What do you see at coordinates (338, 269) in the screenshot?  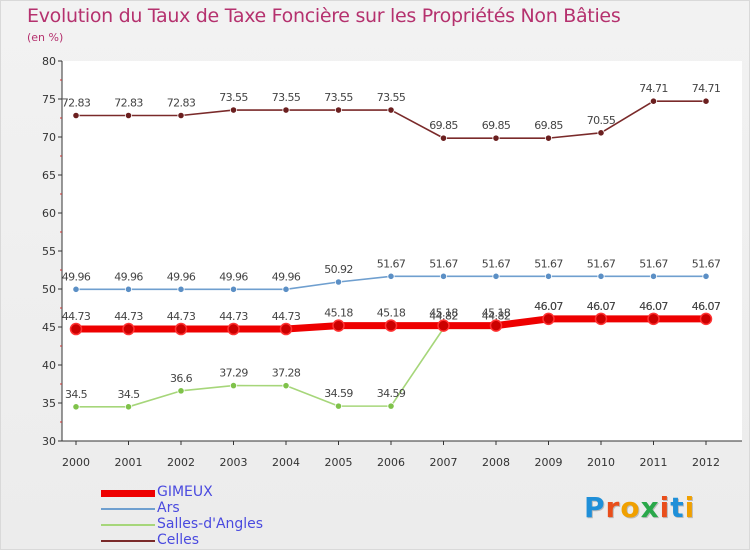 I see `data-label: 50.92` at bounding box center [338, 269].